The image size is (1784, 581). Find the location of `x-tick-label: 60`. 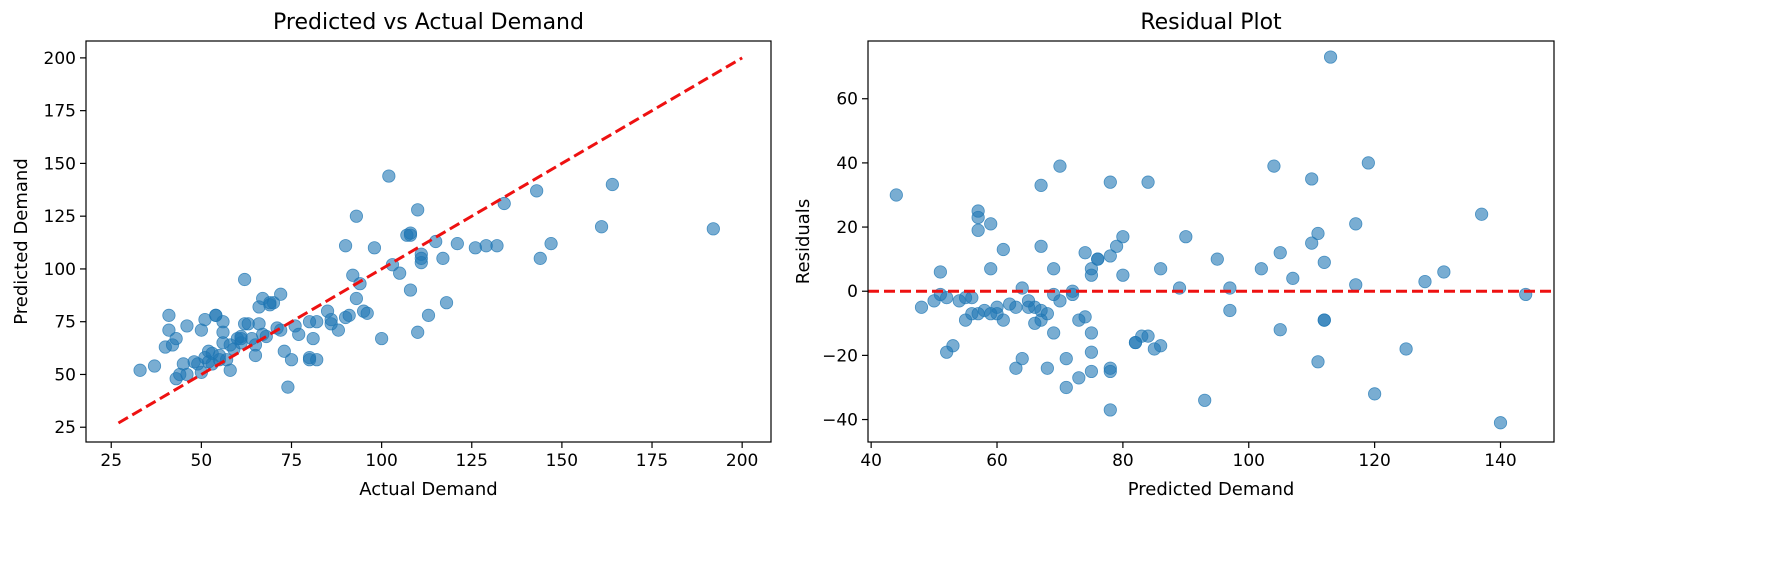

x-tick-label: 60 is located at coordinates (997, 461).